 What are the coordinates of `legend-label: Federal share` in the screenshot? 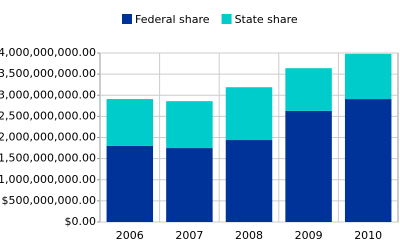 It's located at (172, 19).